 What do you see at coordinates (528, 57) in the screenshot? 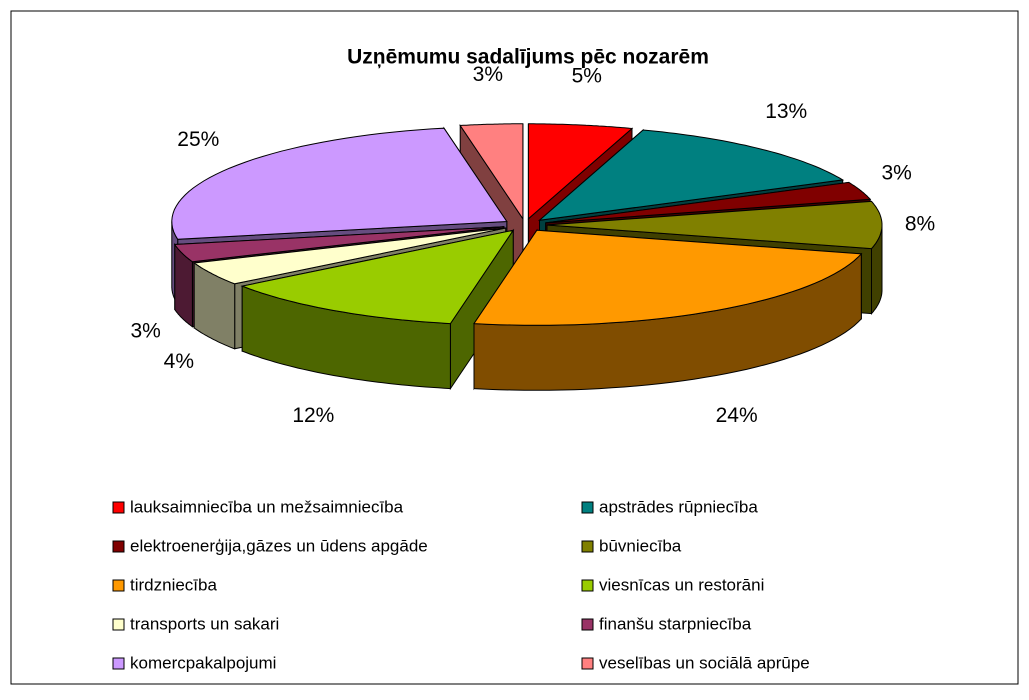
I see `chart-title: Uzņēmumu sadalījums pēc nozarēm` at bounding box center [528, 57].